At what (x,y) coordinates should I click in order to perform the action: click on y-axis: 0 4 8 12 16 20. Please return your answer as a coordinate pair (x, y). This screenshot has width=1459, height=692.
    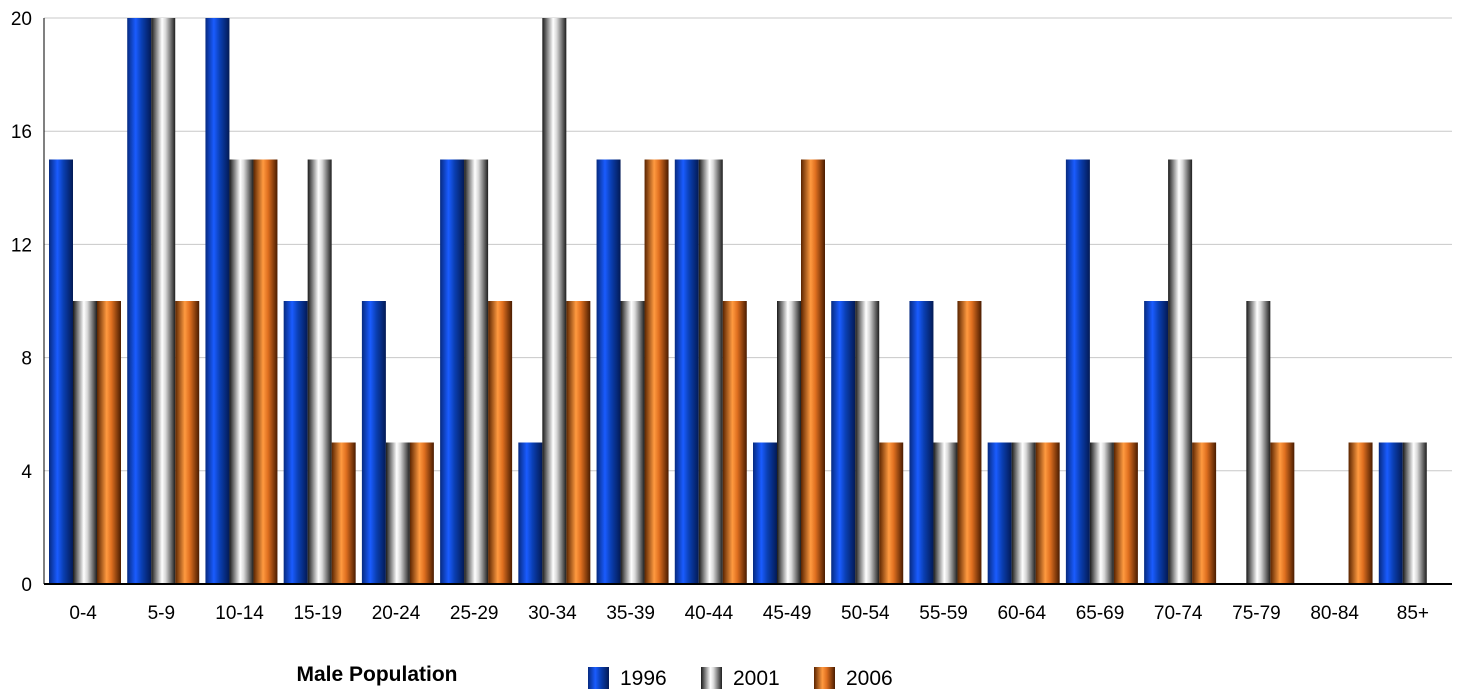
    Looking at the image, I should click on (22, 302).